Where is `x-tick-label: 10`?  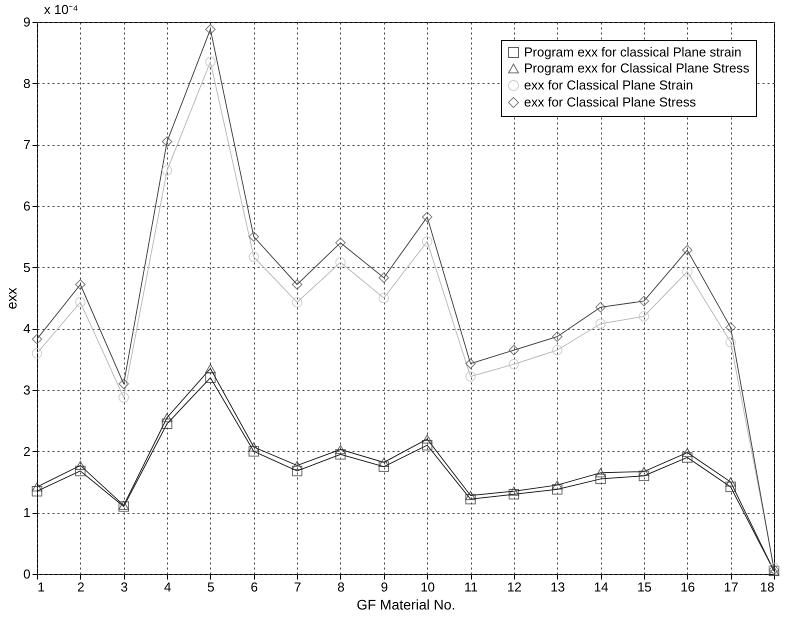 x-tick-label: 10 is located at coordinates (427, 587).